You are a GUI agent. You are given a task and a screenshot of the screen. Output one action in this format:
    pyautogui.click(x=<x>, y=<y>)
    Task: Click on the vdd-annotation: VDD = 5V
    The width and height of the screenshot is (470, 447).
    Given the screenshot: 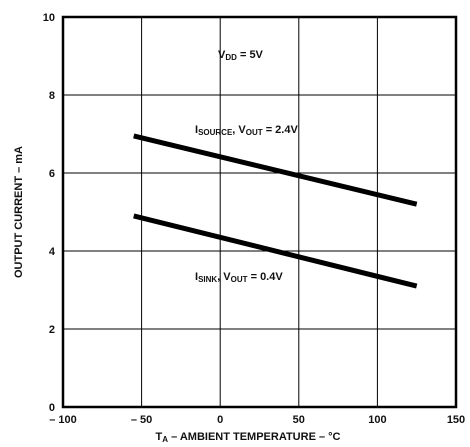 What is the action you would take?
    pyautogui.click(x=241, y=55)
    